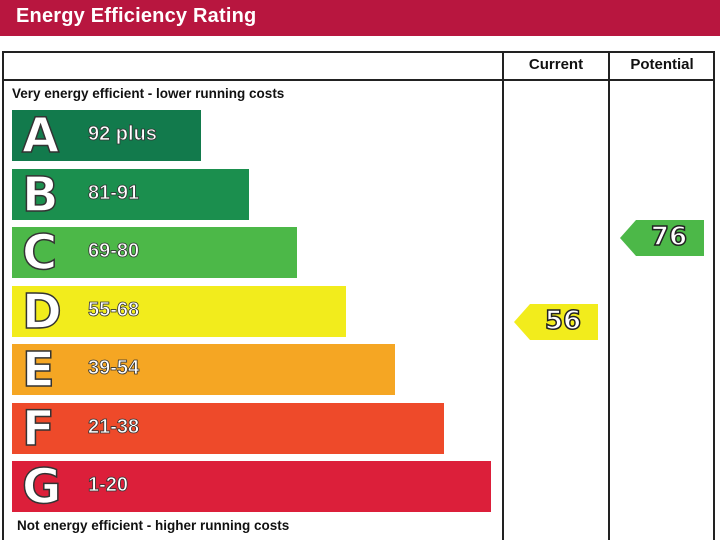 This screenshot has height=540, width=720. Describe the element at coordinates (503, 295) in the screenshot. I see `column-divider-current` at that location.